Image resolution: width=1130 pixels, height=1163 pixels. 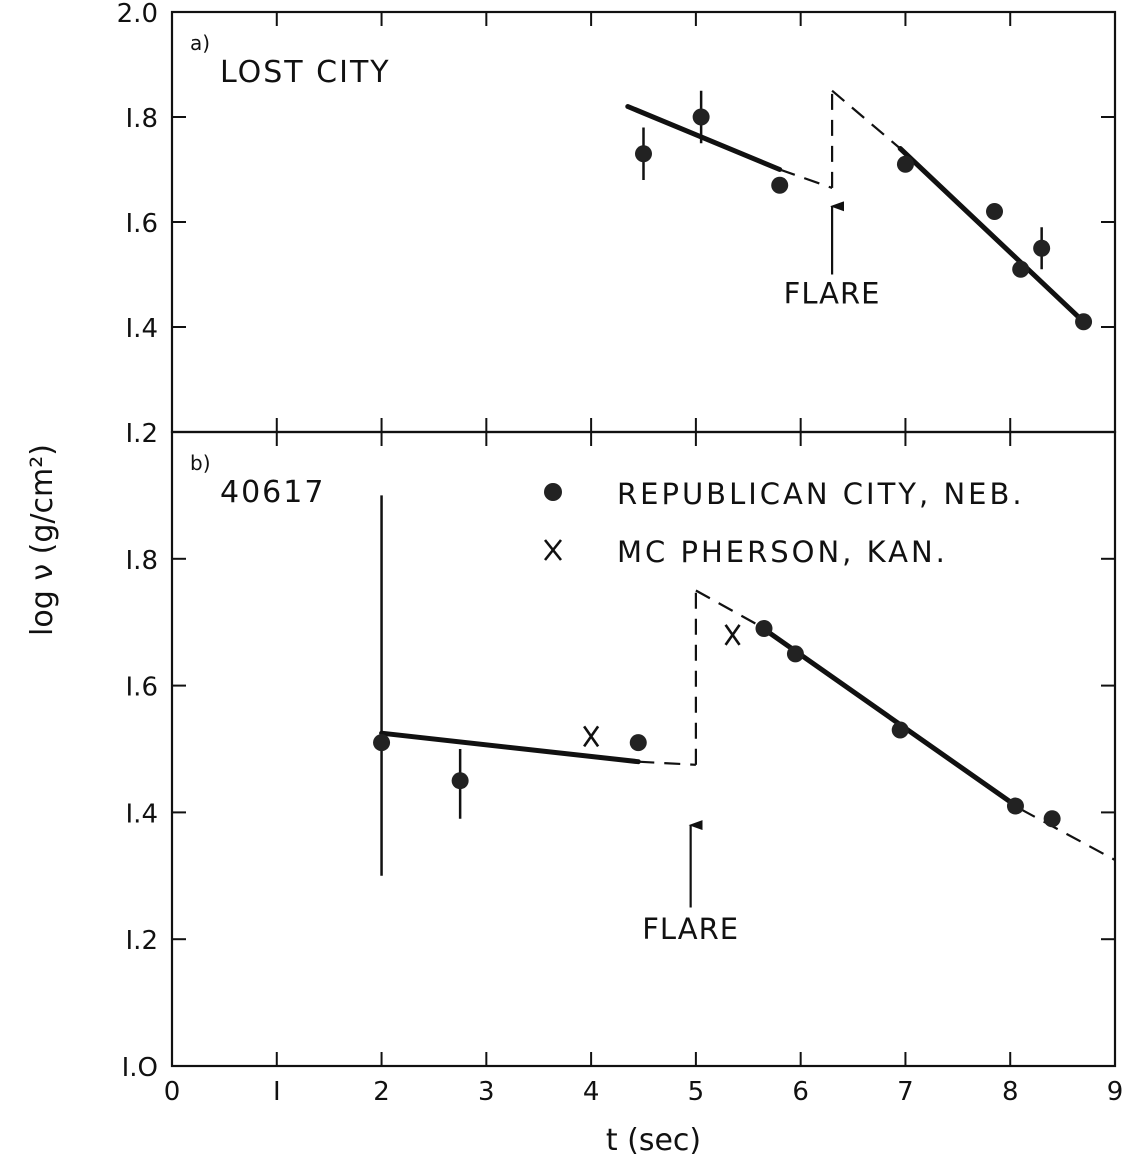 I want to click on x-tick-label: 5, so click(x=696, y=1092).